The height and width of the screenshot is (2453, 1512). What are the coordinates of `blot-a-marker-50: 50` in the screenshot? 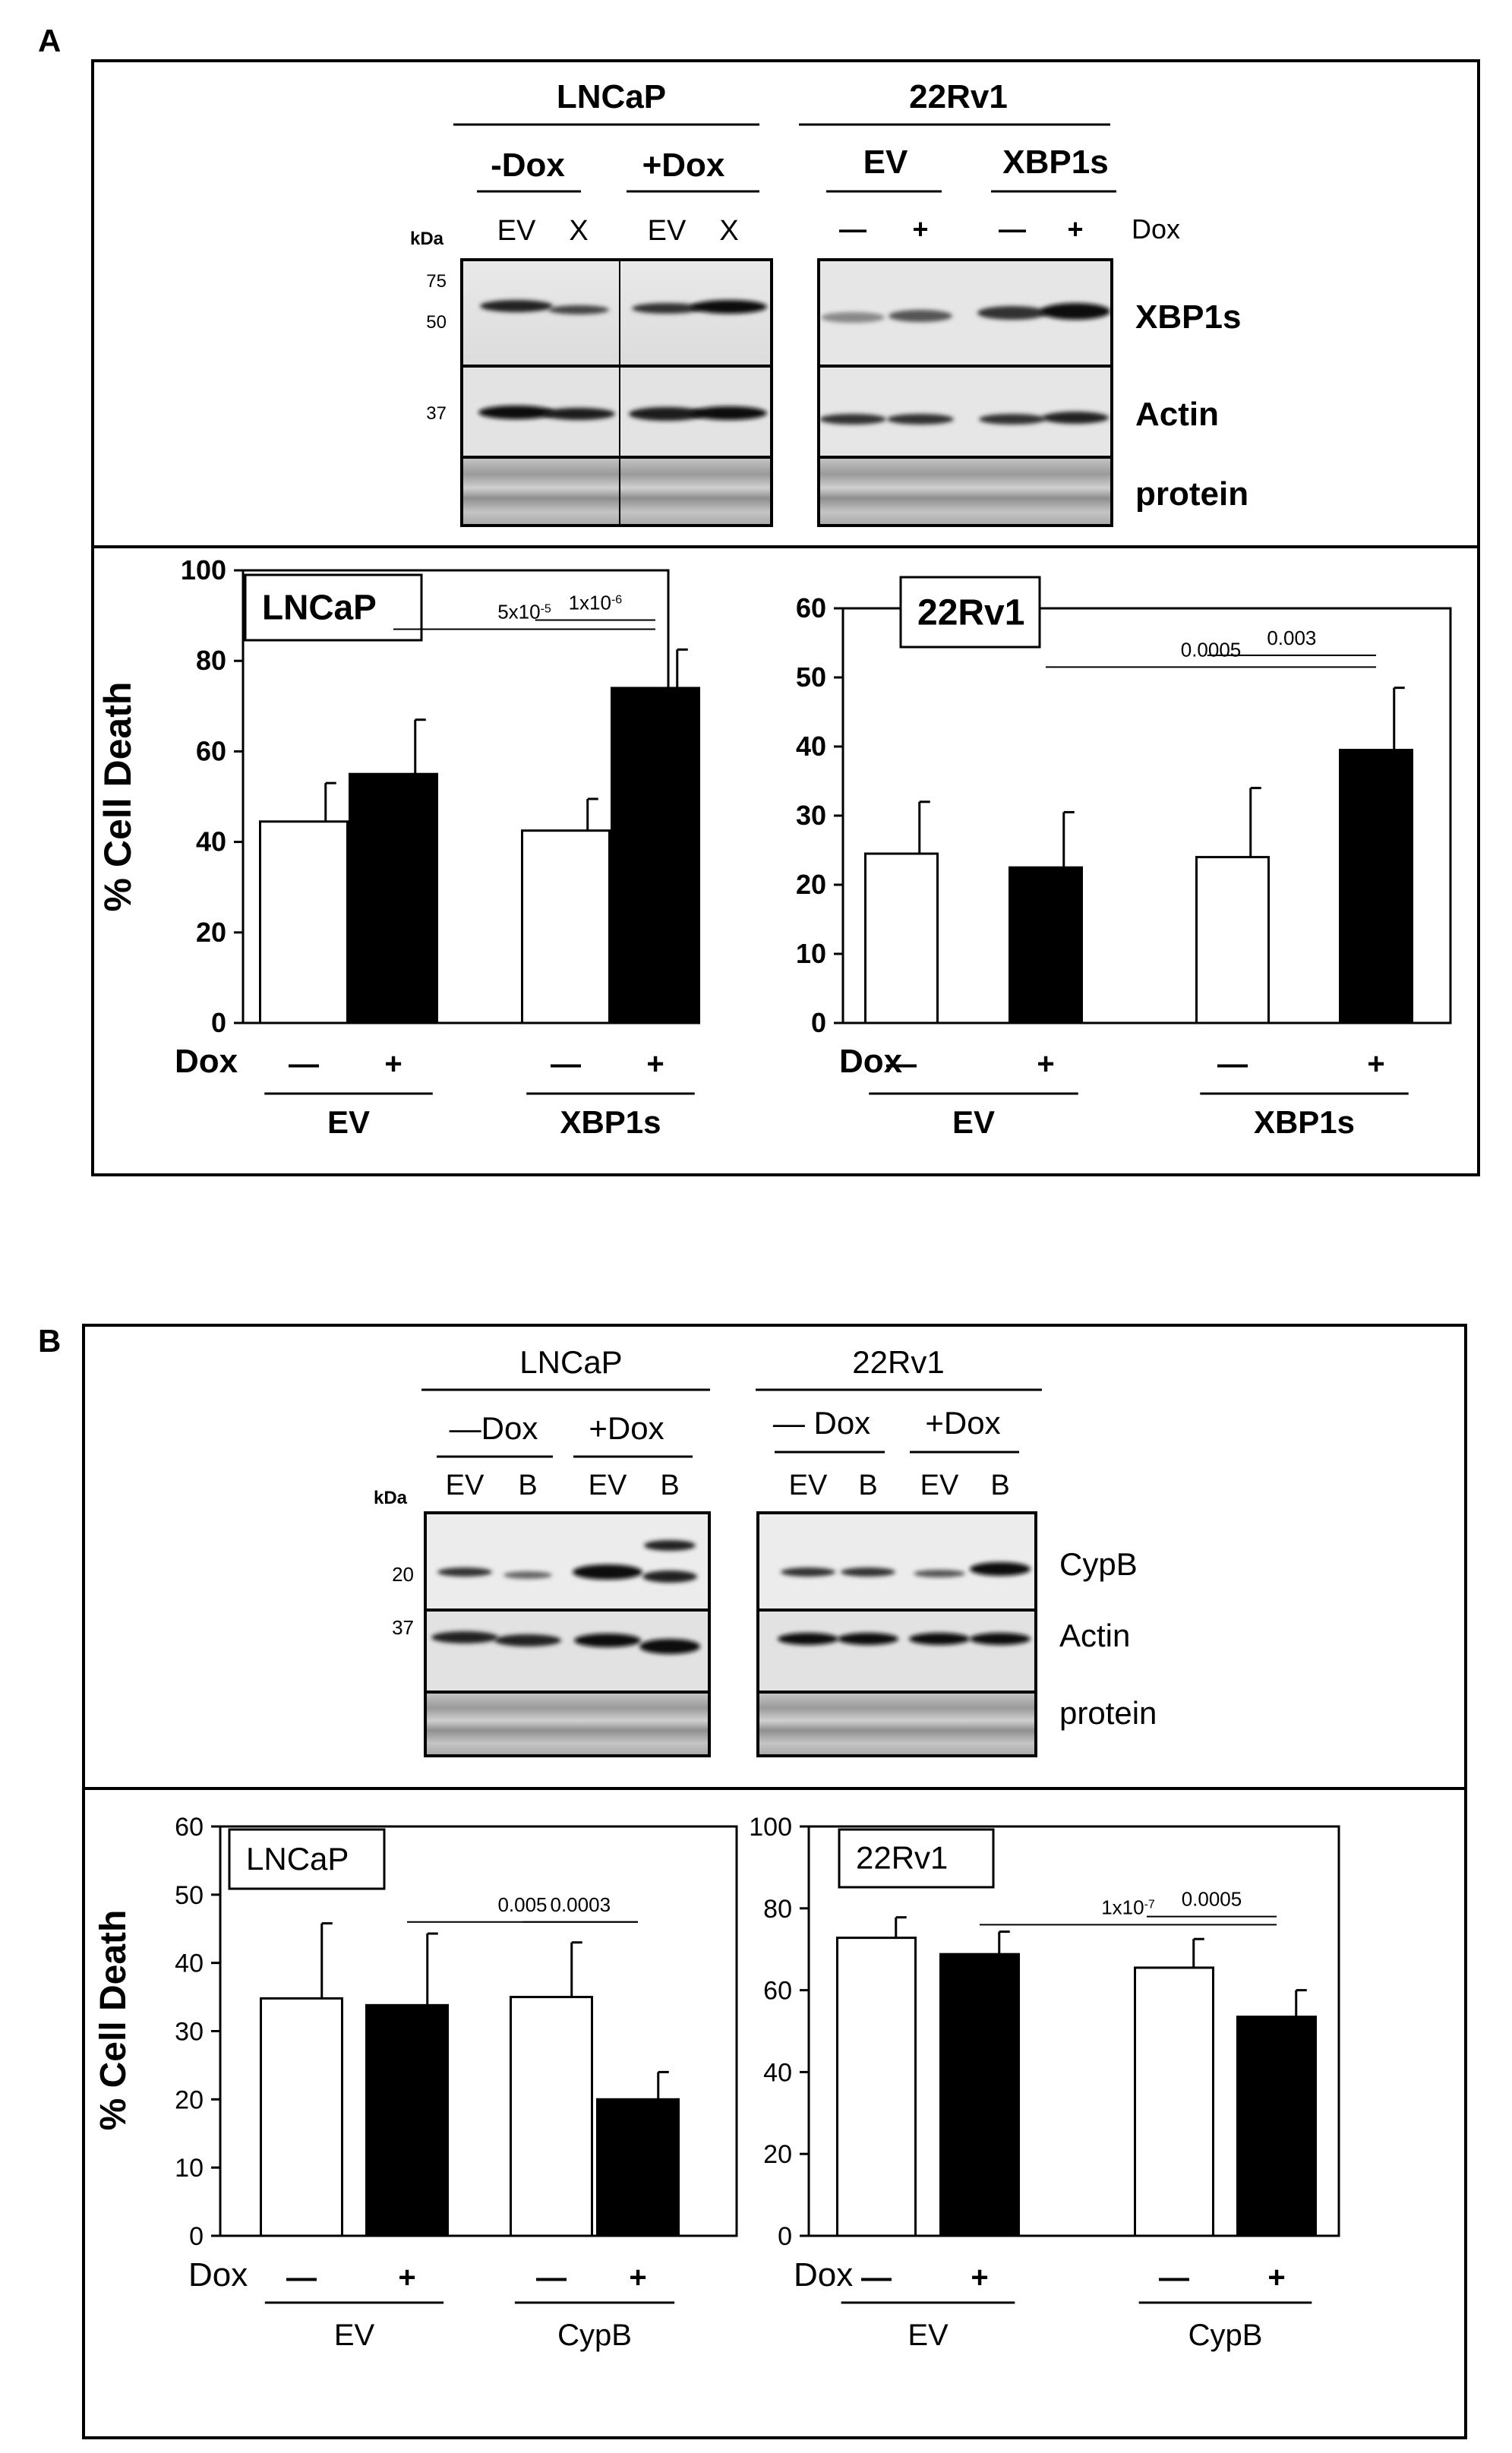 It's located at (436, 322).